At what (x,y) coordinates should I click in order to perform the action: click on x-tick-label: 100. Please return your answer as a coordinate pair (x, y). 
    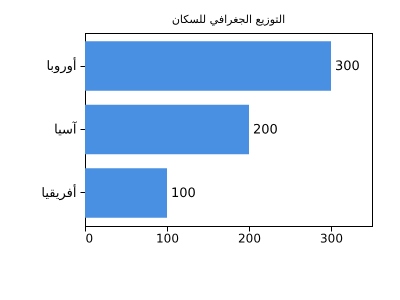
    Looking at the image, I should click on (167, 239).